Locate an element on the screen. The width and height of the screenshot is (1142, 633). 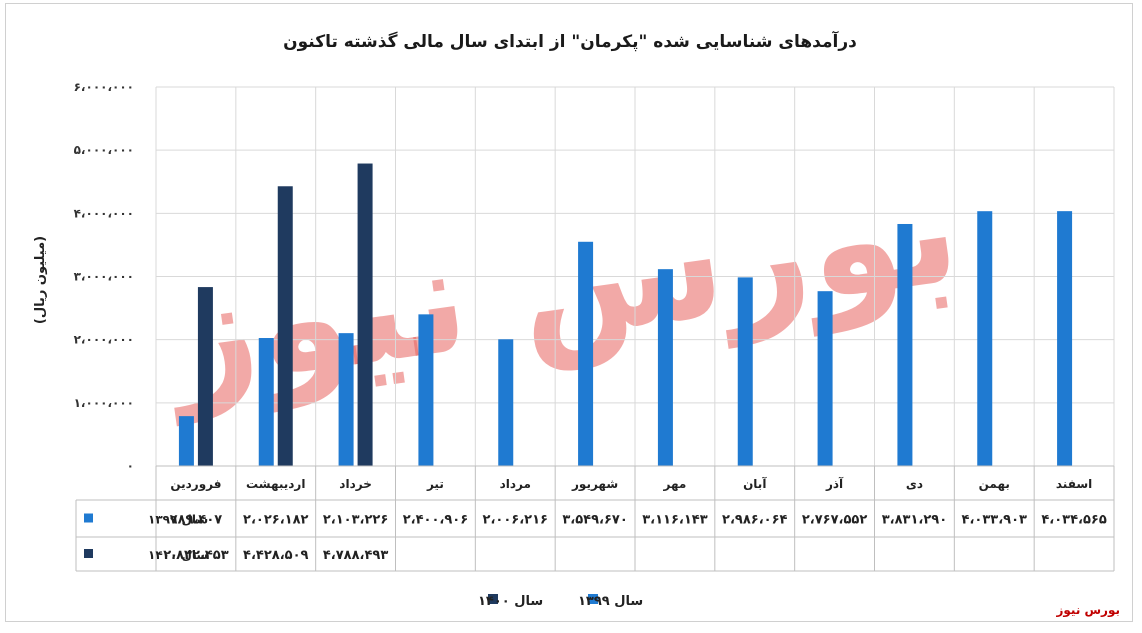
legend-entry: سال ۱۳۹۹ is located at coordinates (610, 601).